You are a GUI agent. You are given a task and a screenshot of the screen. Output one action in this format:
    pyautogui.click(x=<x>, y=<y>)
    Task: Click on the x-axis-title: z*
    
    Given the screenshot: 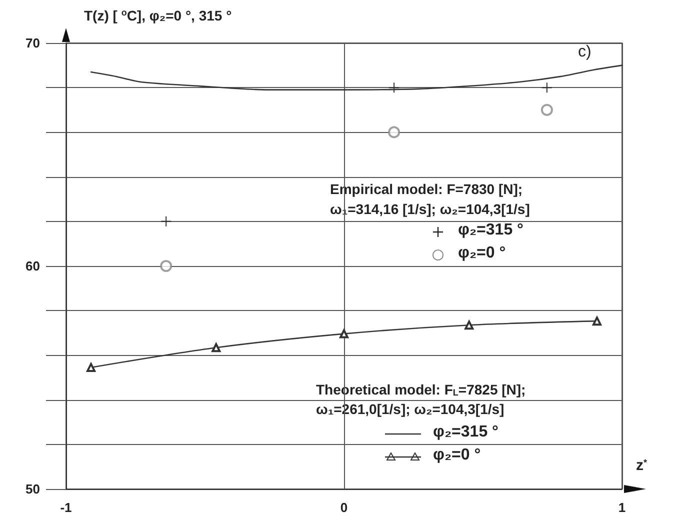 What is the action you would take?
    pyautogui.click(x=642, y=465)
    